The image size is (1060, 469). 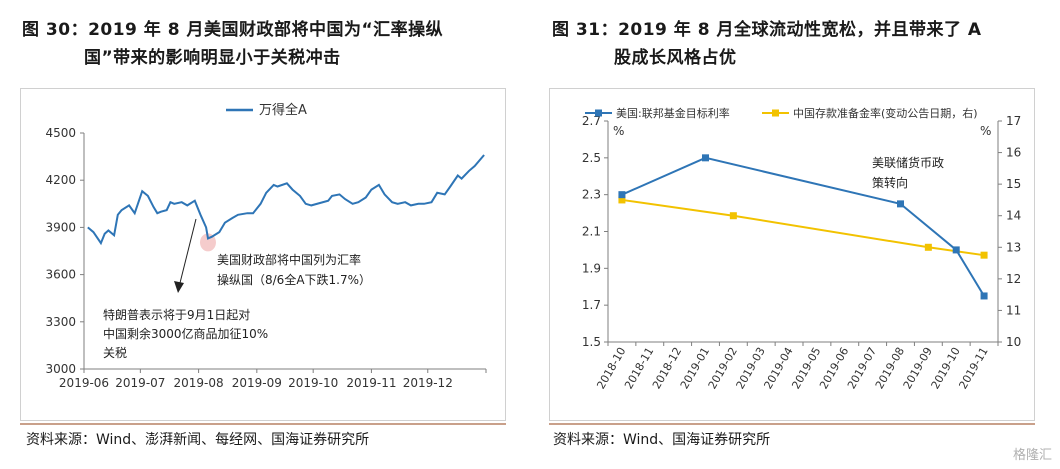 What do you see at coordinates (792, 424) in the screenshot?
I see `source-divider-right` at bounding box center [792, 424].